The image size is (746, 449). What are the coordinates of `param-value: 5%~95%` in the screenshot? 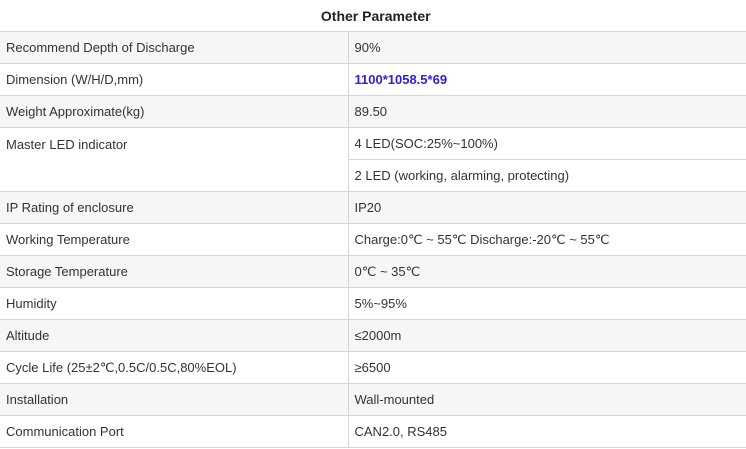 It's located at (546, 303).